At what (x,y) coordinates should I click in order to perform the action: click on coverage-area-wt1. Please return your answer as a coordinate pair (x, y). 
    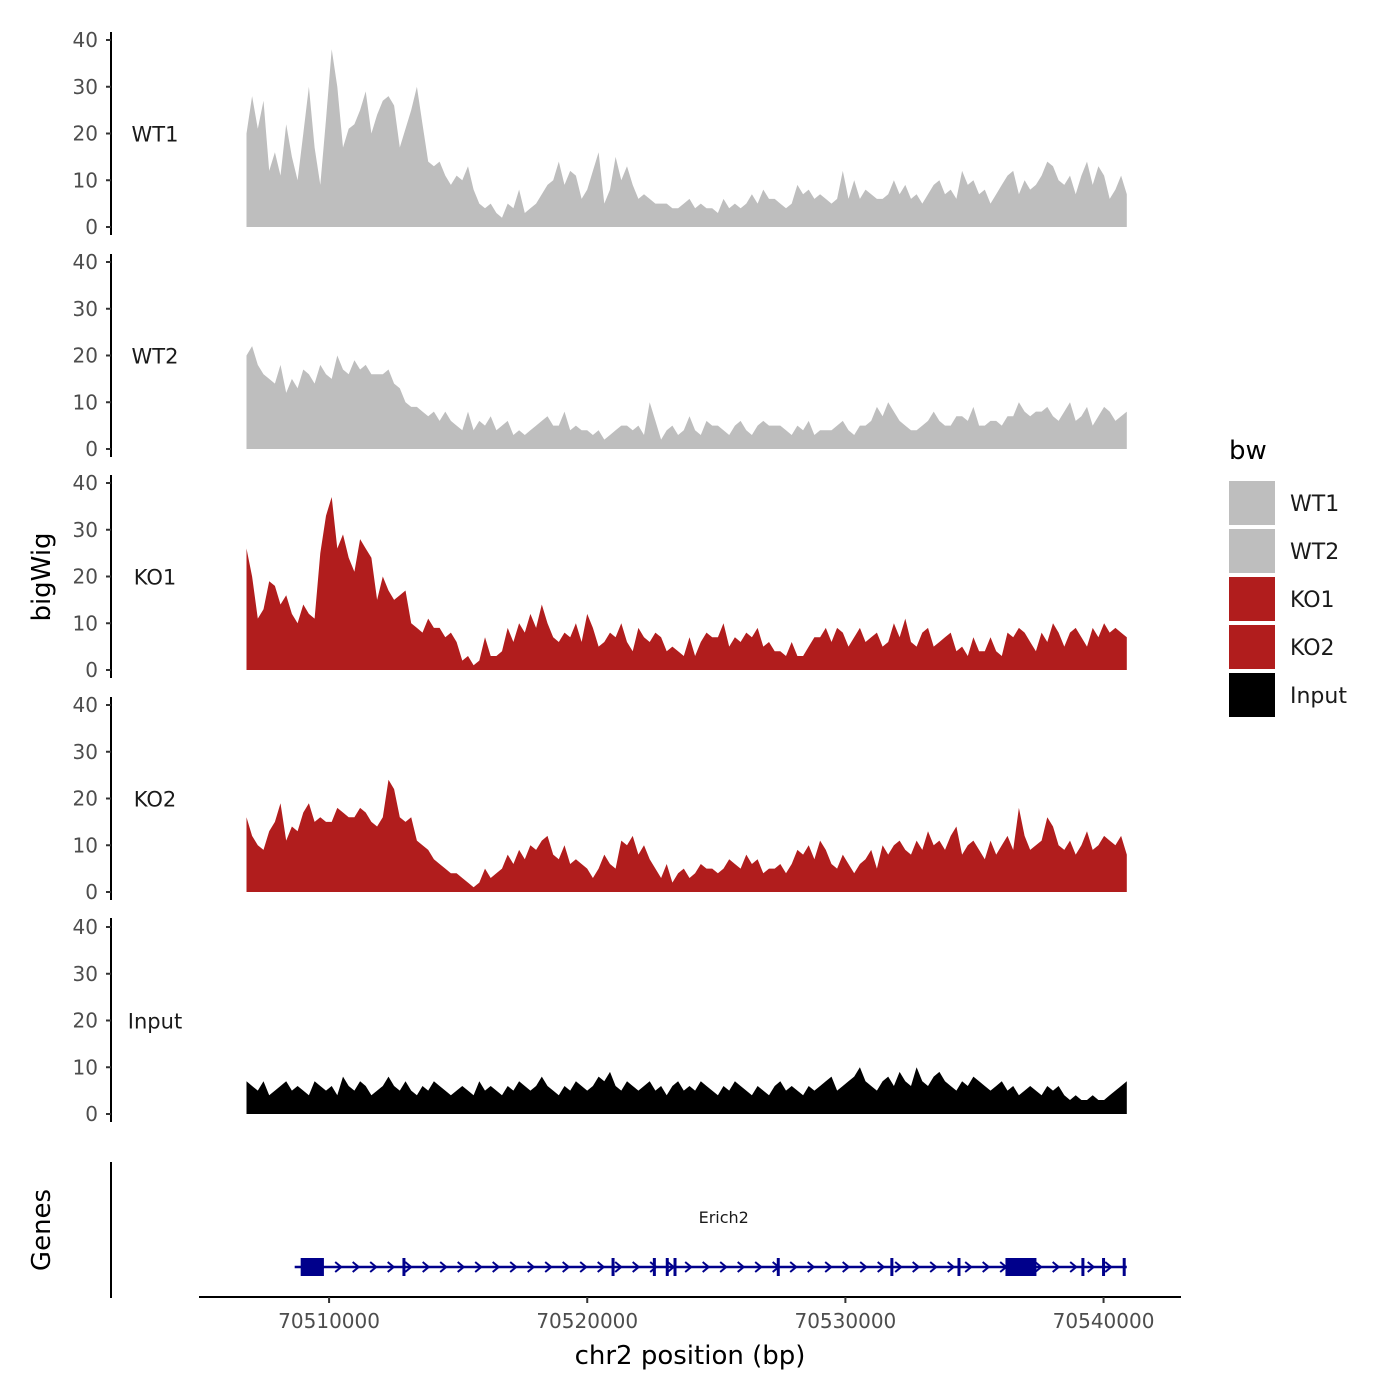
    Looking at the image, I should click on (686, 138).